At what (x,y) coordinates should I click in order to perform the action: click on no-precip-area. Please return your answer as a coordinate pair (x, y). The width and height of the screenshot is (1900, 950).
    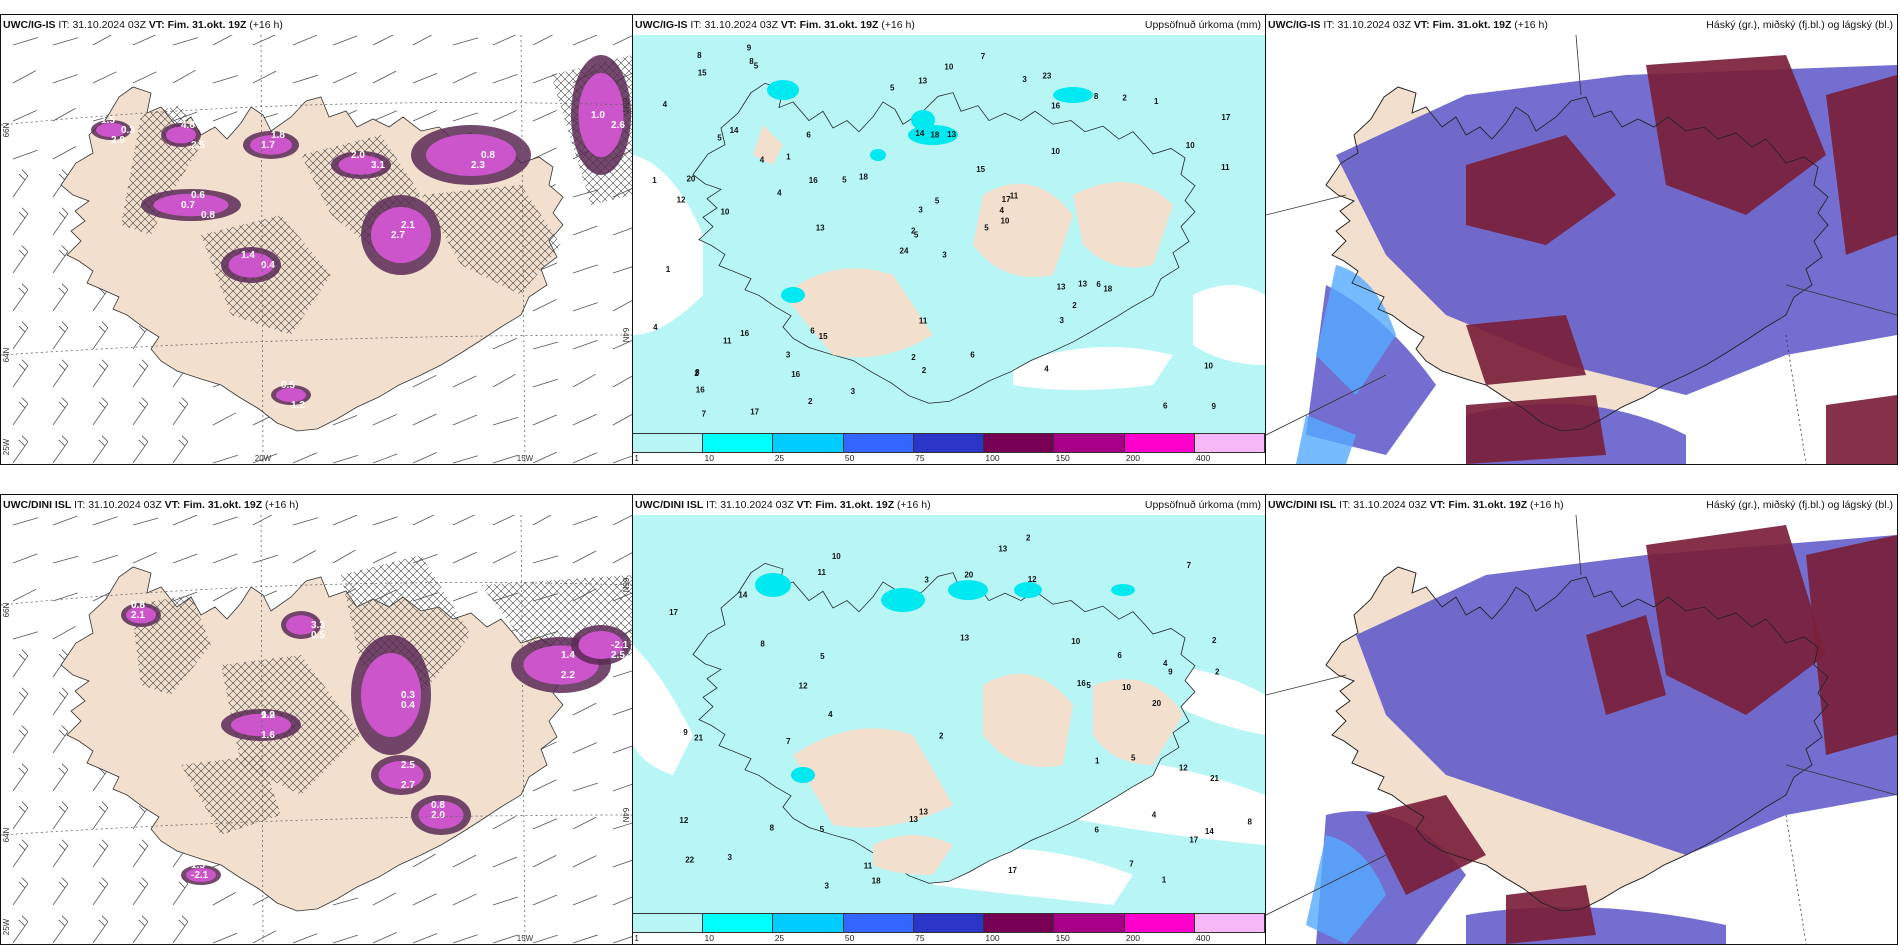
    Looking at the image, I should click on (1219, 700).